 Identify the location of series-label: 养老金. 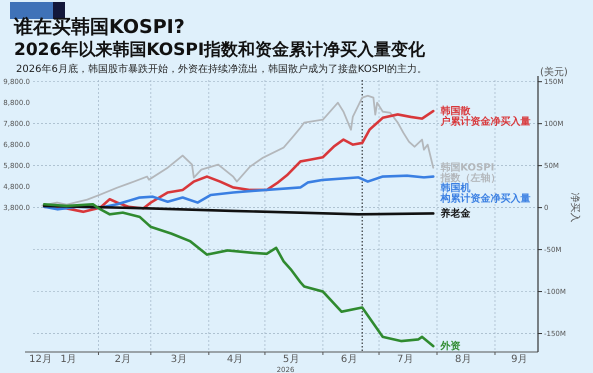
(455, 213).